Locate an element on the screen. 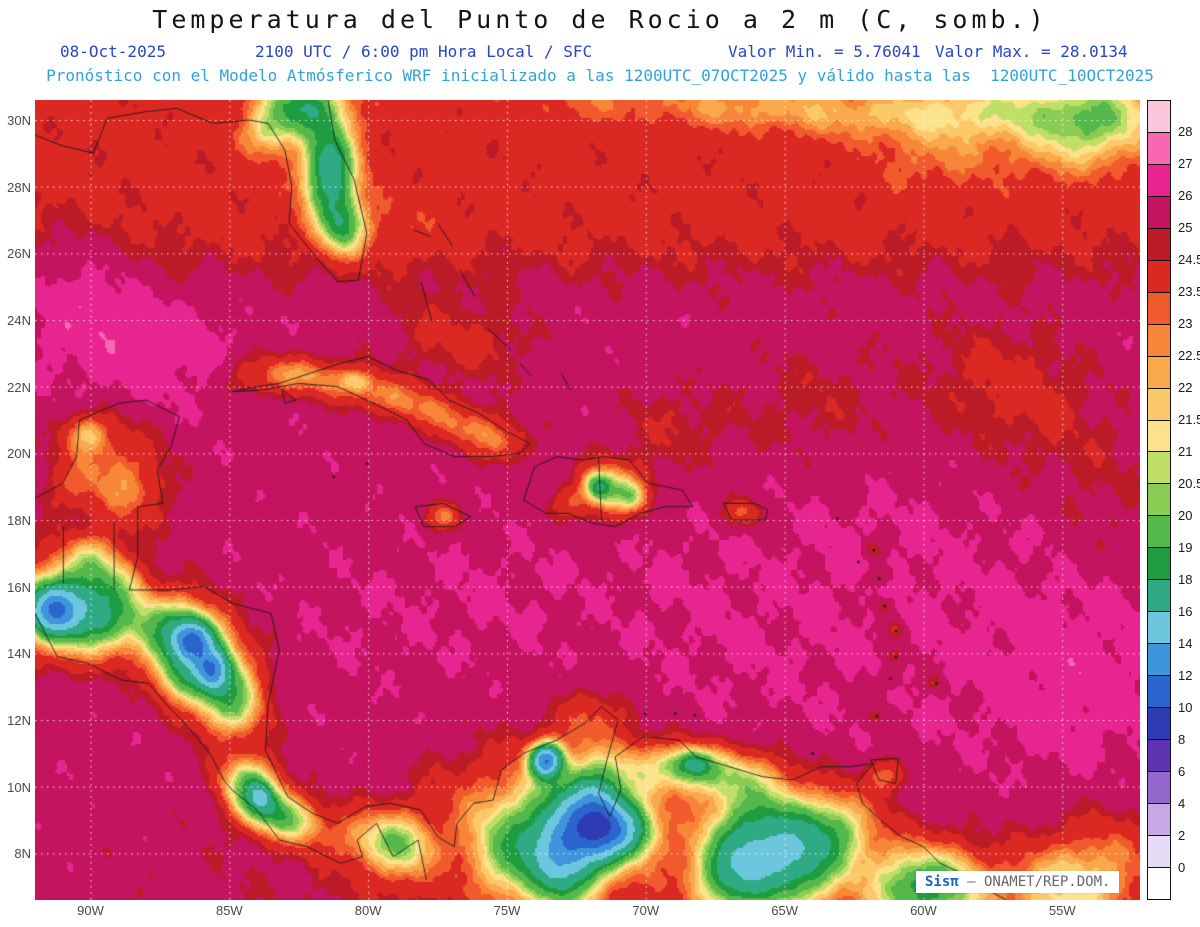 This screenshot has width=1200, height=927. colorbar-label: 21.5 is located at coordinates (1189, 419).